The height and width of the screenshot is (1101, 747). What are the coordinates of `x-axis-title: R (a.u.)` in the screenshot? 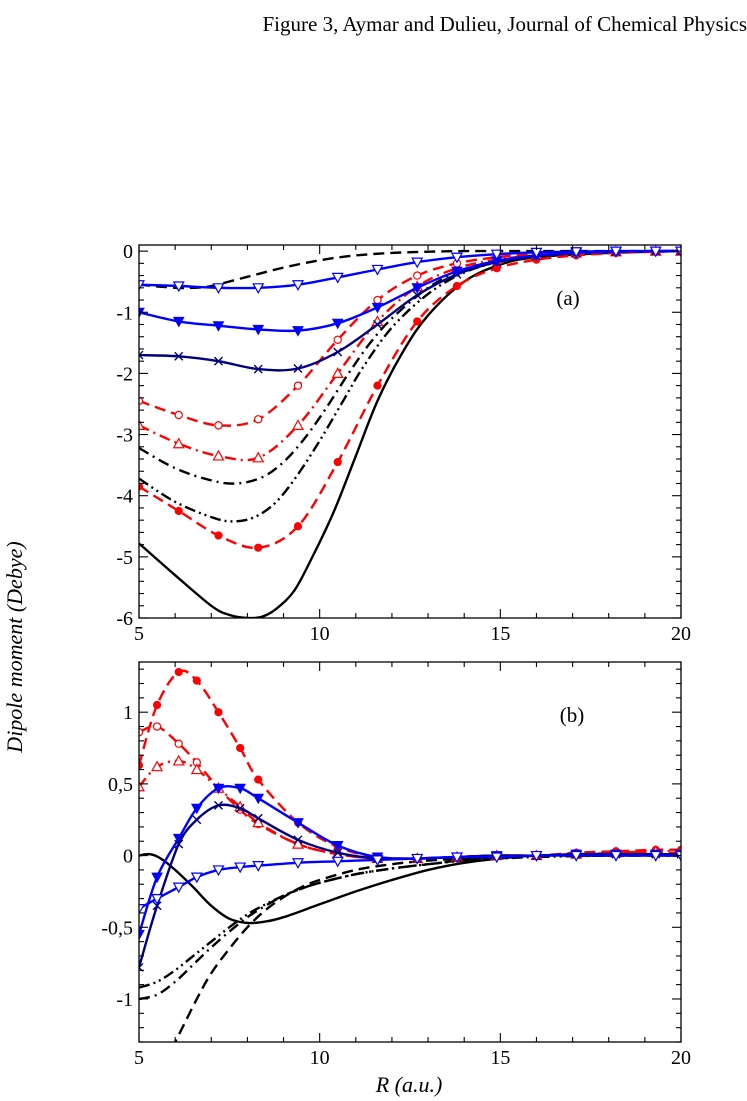 It's located at (409, 1084).